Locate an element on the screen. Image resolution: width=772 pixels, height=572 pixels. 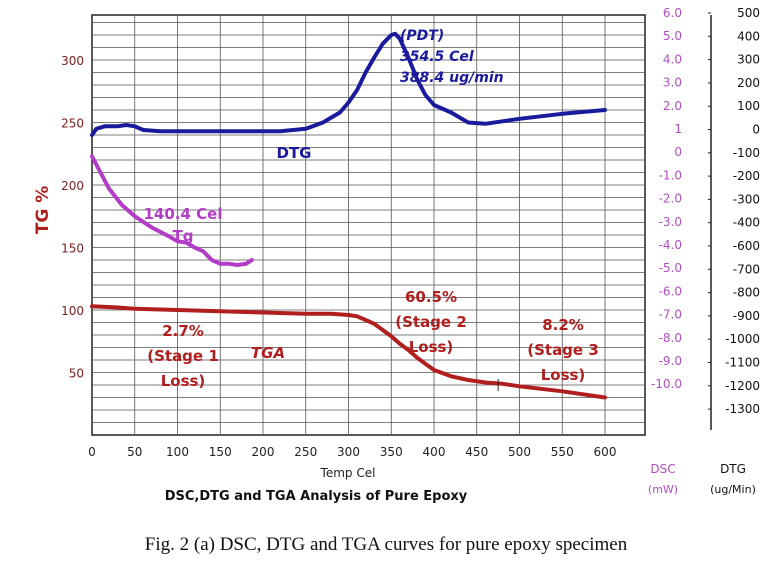
dtg-tick-label: 500 is located at coordinates (748, 13).